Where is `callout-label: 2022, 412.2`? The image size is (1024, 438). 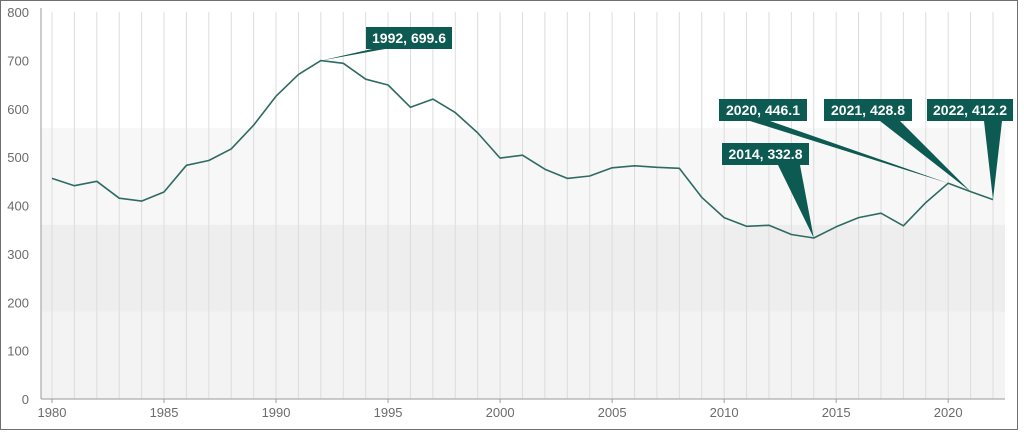 callout-label: 2022, 412.2 is located at coordinates (970, 110).